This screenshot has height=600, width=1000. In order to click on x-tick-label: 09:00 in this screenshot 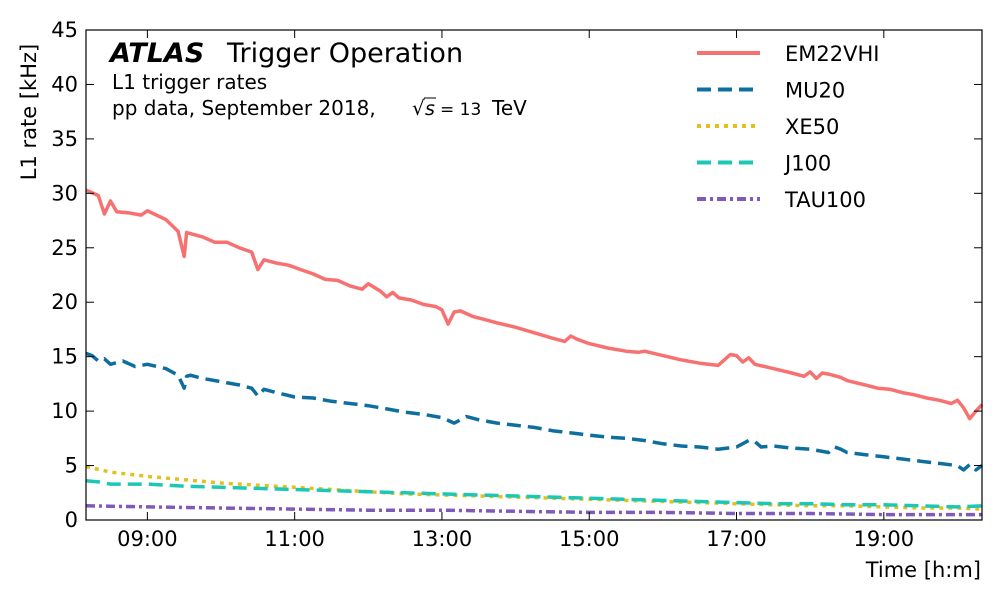, I will do `click(147, 539)`.